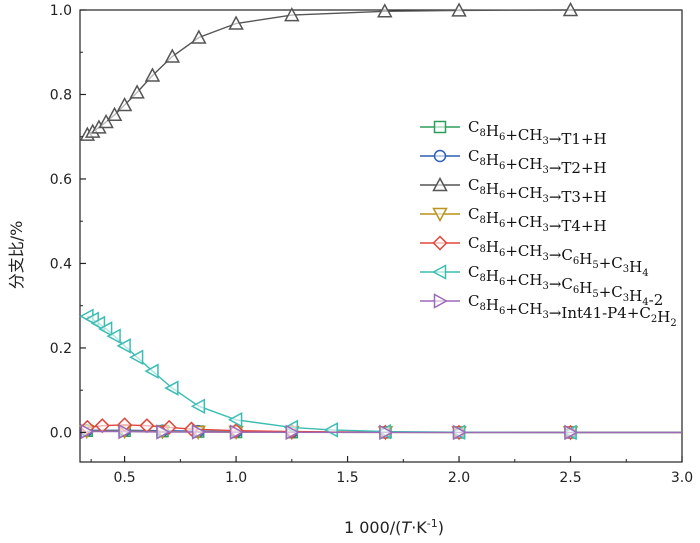 The height and width of the screenshot is (543, 700). Describe the element at coordinates (61, 433) in the screenshot. I see `y-tick-label: 0.0` at that location.